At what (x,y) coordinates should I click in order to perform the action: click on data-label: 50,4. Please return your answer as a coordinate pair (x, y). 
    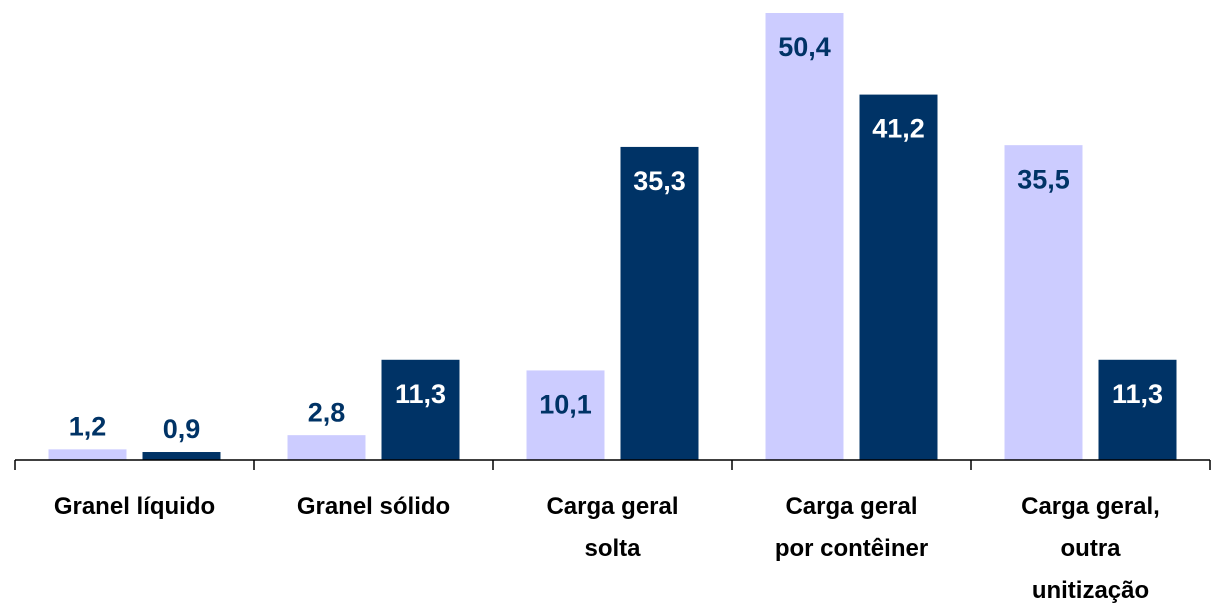
    Looking at the image, I should click on (804, 47).